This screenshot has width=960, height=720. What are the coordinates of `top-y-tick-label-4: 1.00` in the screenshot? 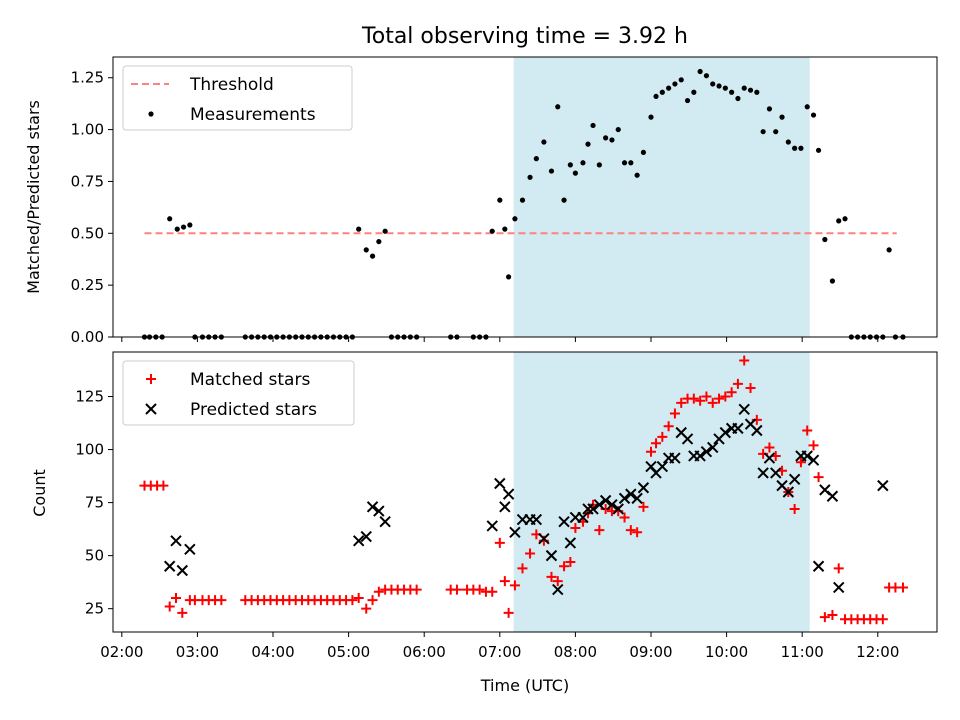 It's located at (87, 130).